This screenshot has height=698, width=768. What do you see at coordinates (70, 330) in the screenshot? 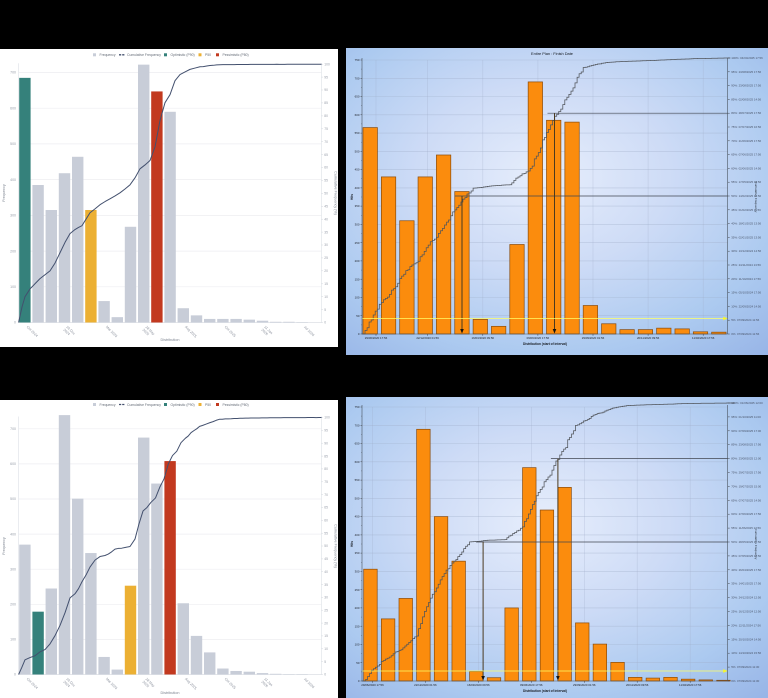
I see `svg-text: 16 Dec` at bounding box center [70, 330].